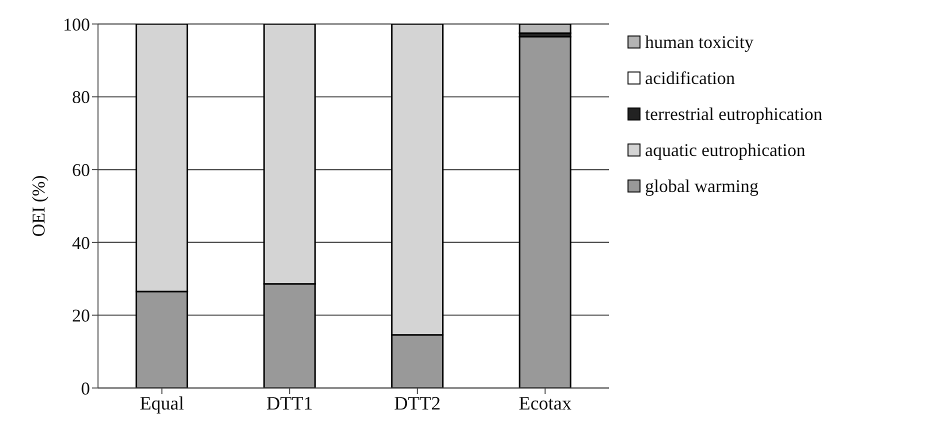 The image size is (927, 435). Describe the element at coordinates (701, 186) in the screenshot. I see `legend-label: global warming` at that location.